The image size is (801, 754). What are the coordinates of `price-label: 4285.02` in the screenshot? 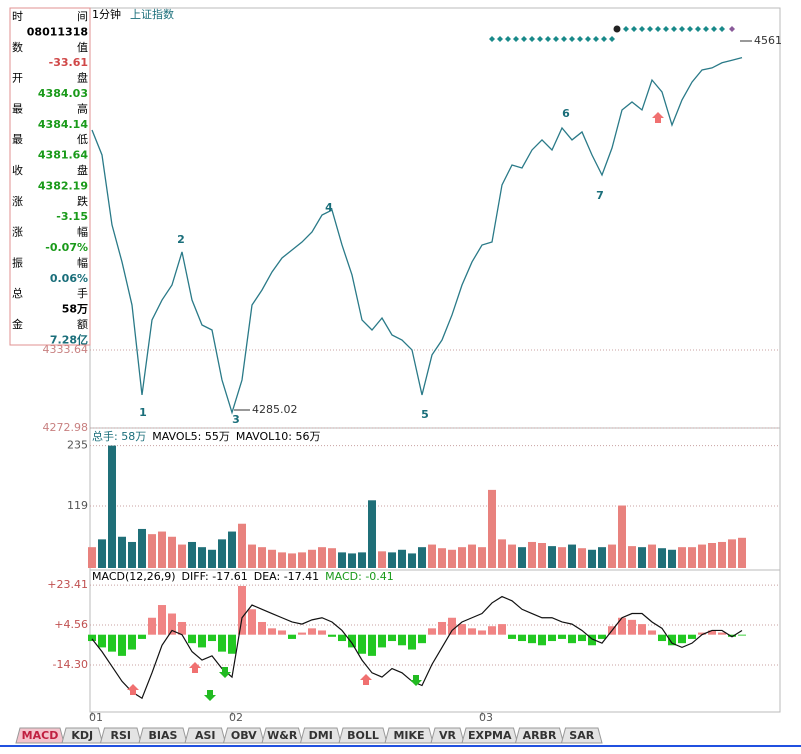 It's located at (275, 409).